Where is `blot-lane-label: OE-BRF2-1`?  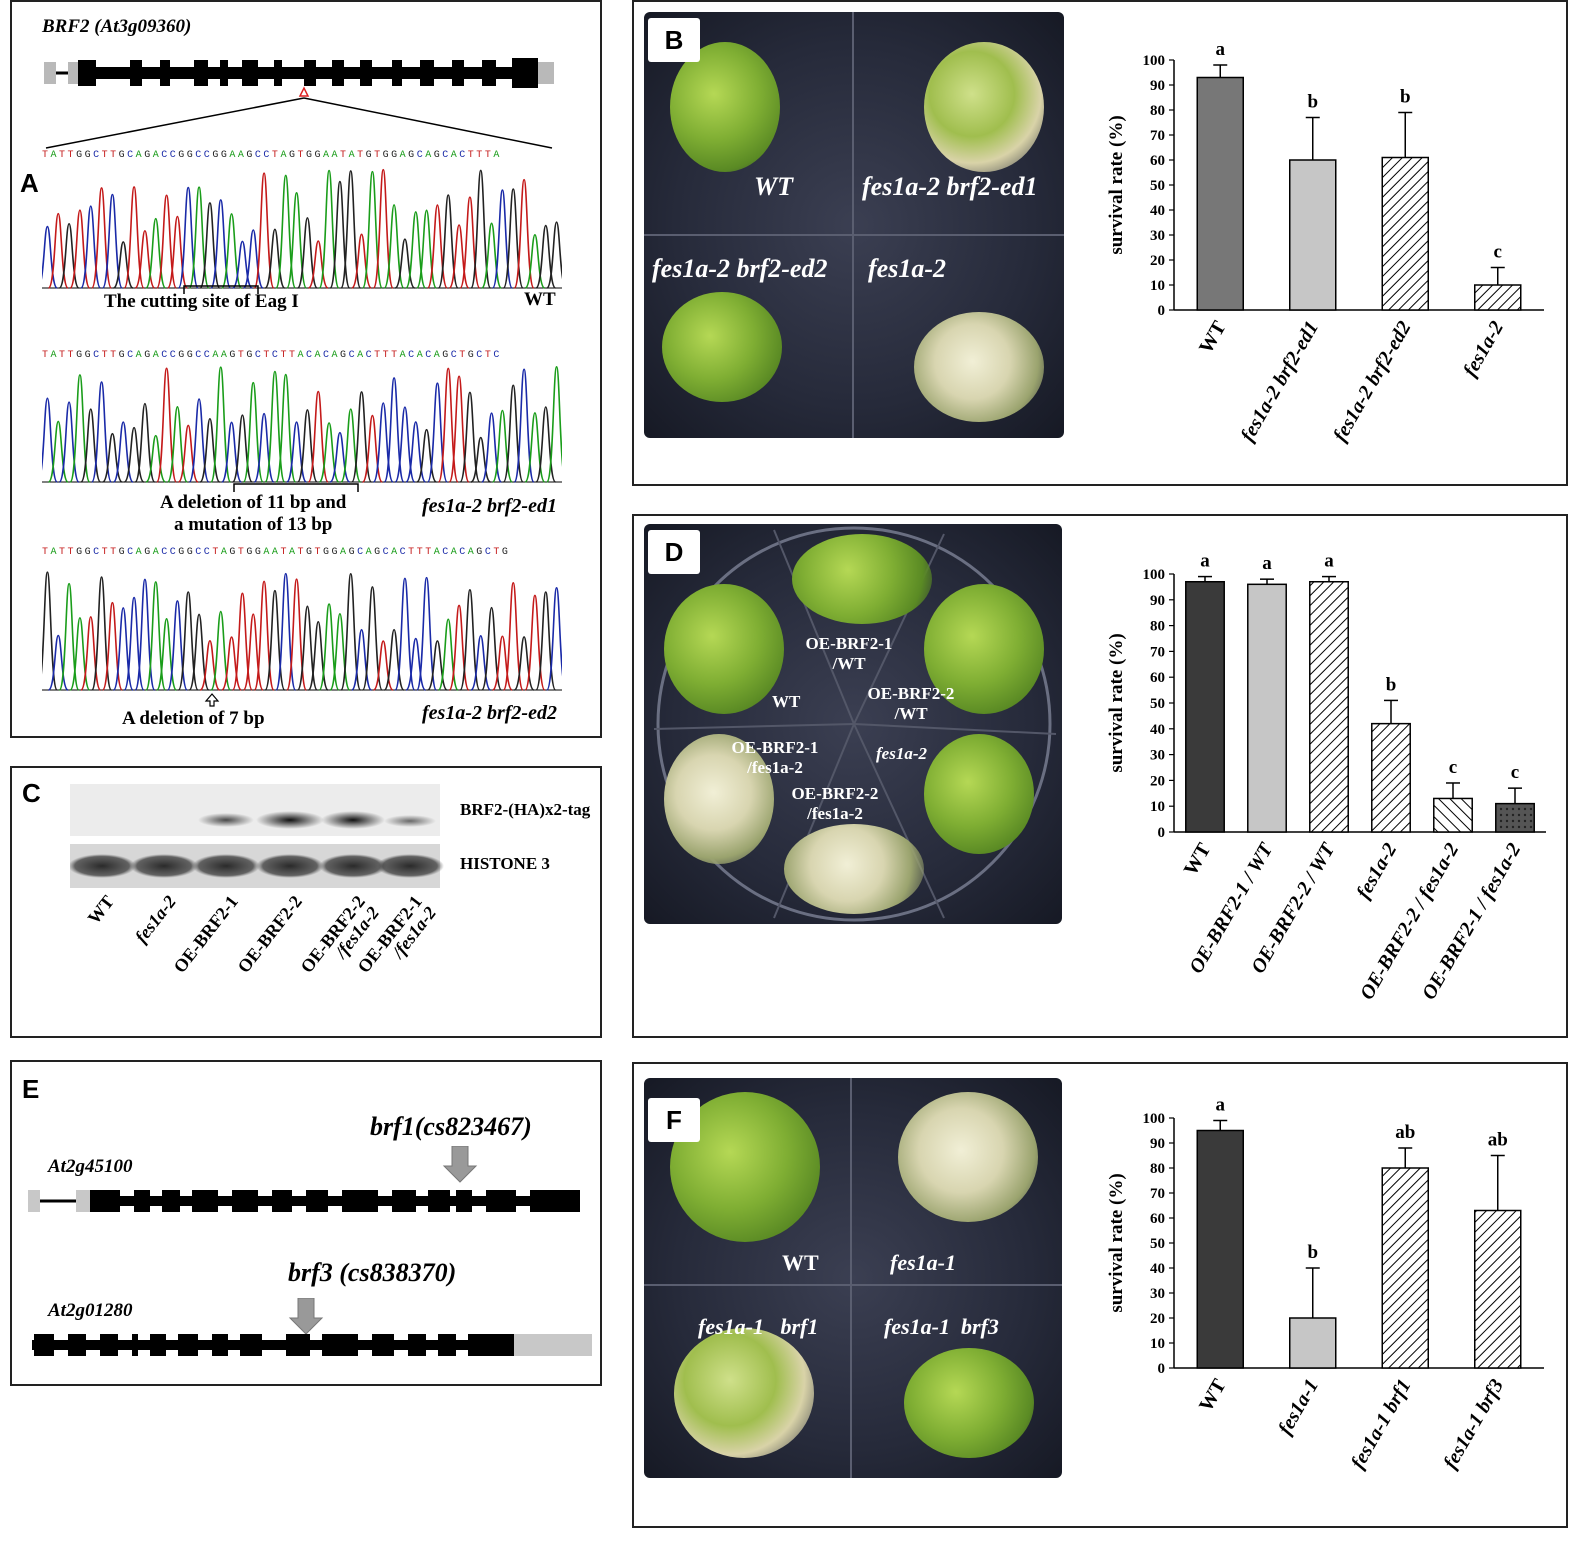
blot-lane-label: OE-BRF2-1 is located at coordinates (206, 935).